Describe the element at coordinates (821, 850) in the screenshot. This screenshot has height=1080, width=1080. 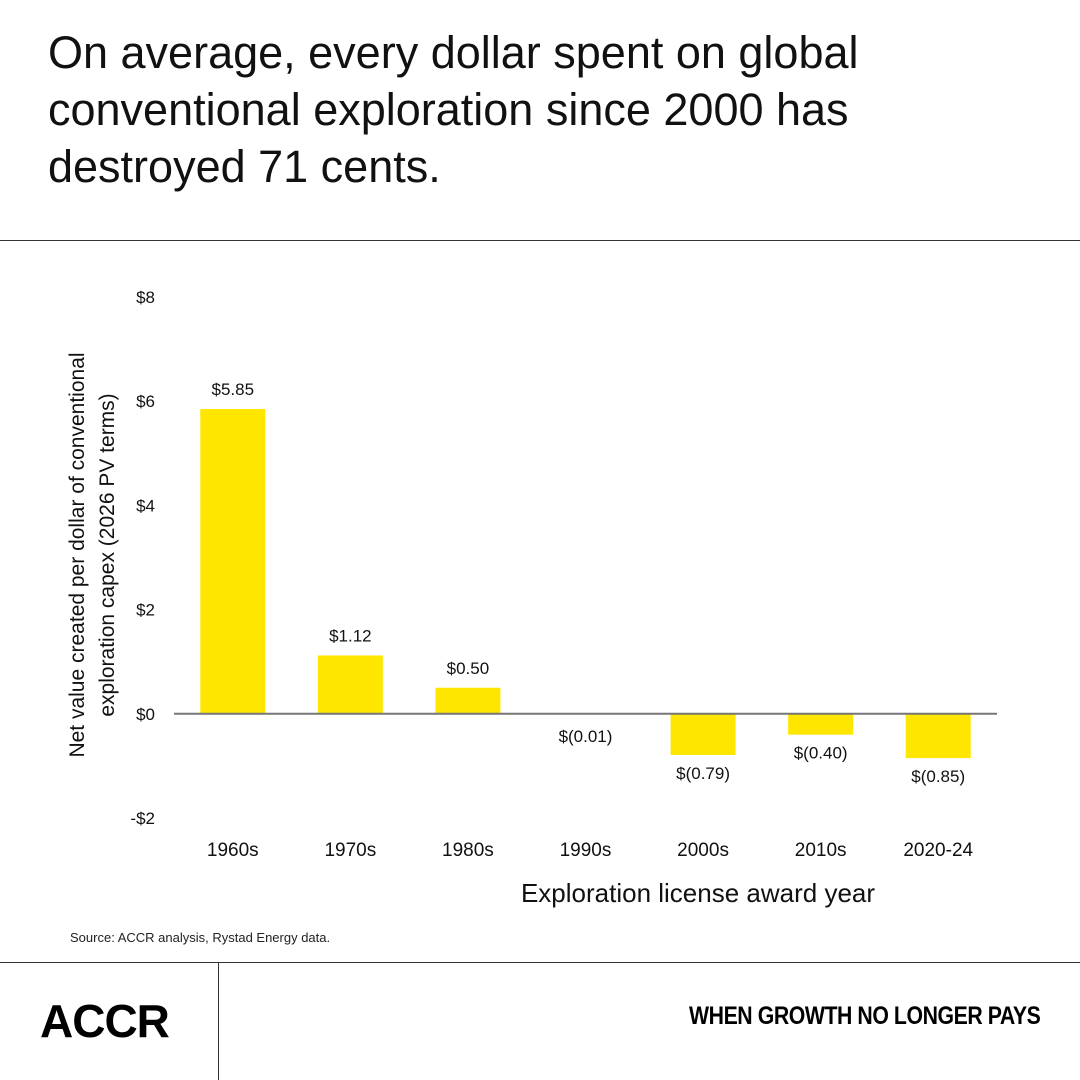
I see `x-tick-label: 2010s` at that location.